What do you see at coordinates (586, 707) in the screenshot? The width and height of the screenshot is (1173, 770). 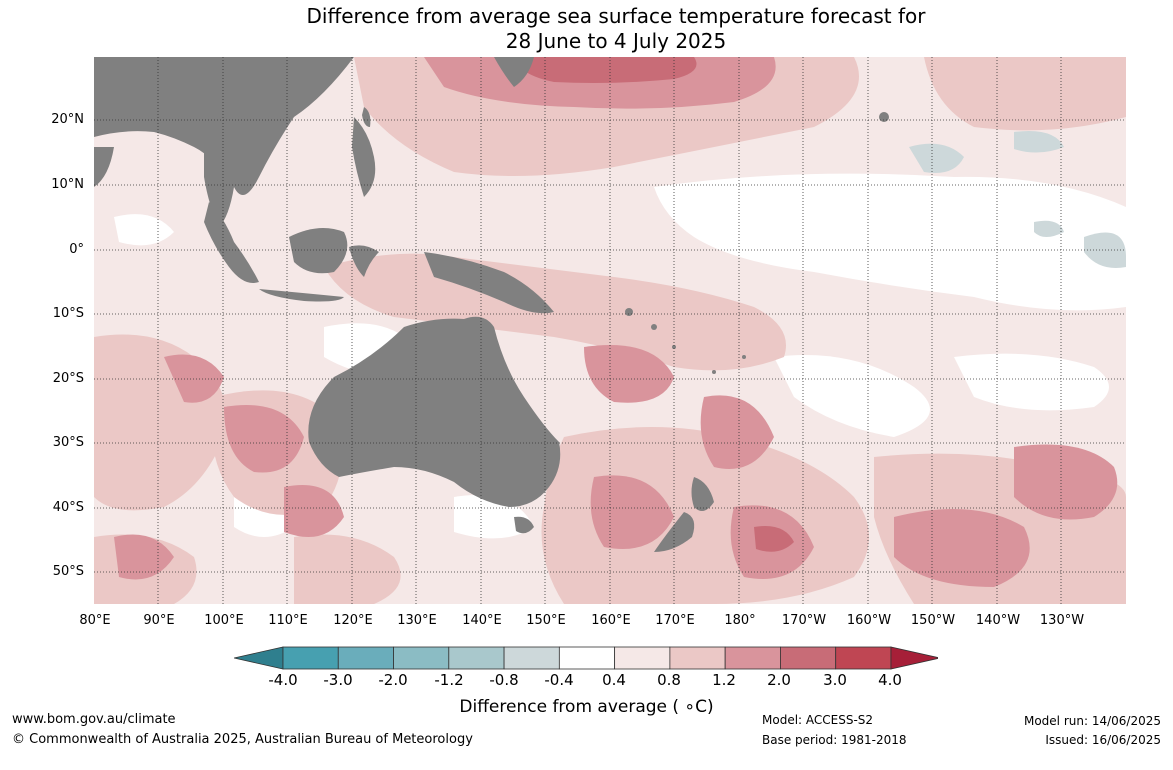 I see `colorbar-label: Difference from average ( ∘C)` at bounding box center [586, 707].